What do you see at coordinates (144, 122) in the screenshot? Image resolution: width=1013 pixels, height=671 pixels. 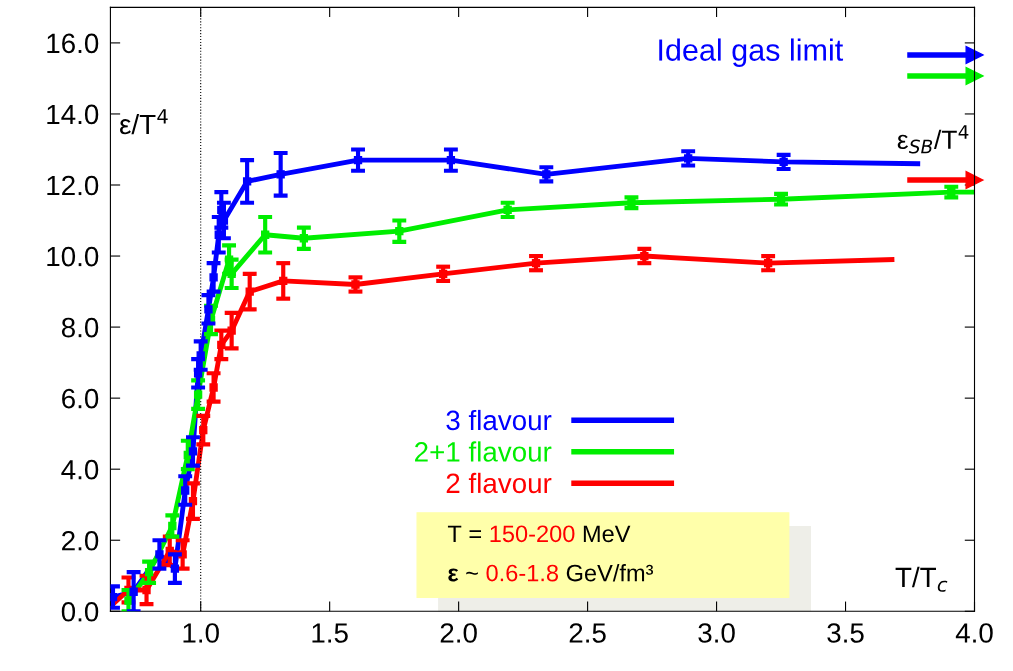 I see `y-axis-title: ε/T$^{4}$` at bounding box center [144, 122].